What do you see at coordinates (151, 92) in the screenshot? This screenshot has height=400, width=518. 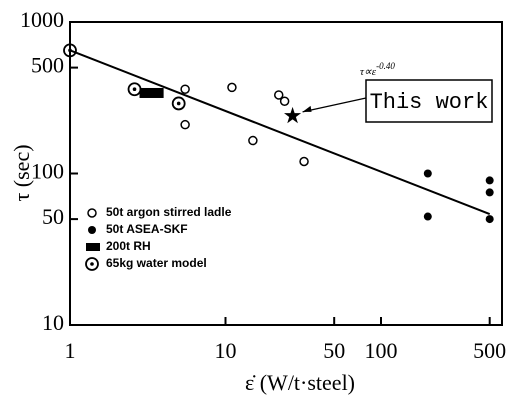 I see `rh-bar` at bounding box center [151, 92].